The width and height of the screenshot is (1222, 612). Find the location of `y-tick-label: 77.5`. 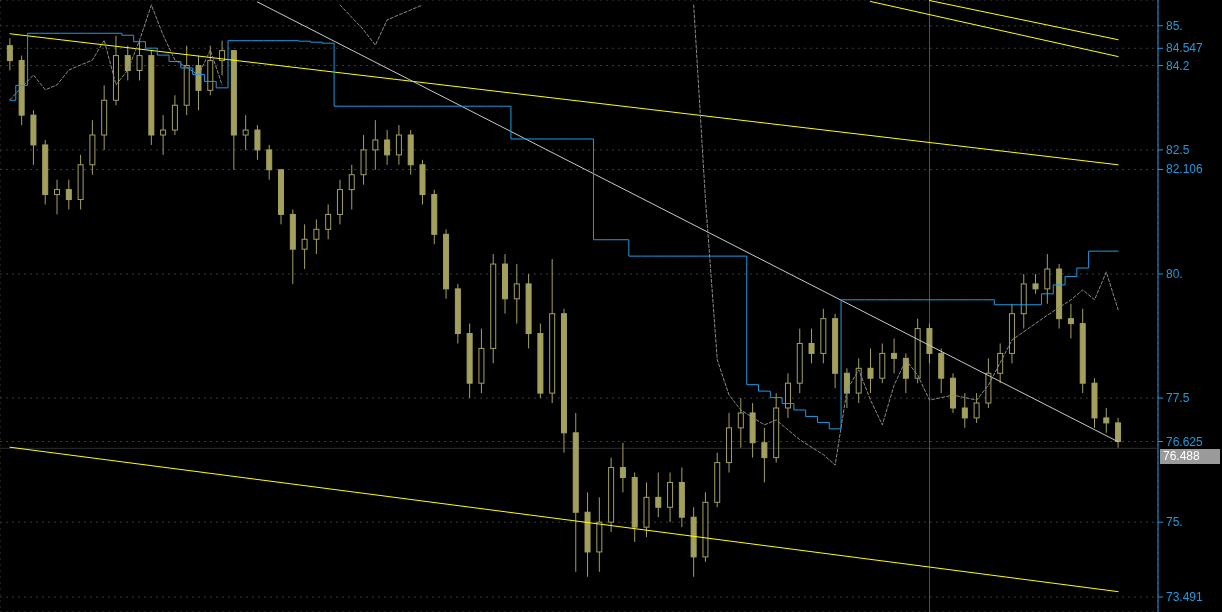

y-tick-label: 77.5 is located at coordinates (1178, 398).